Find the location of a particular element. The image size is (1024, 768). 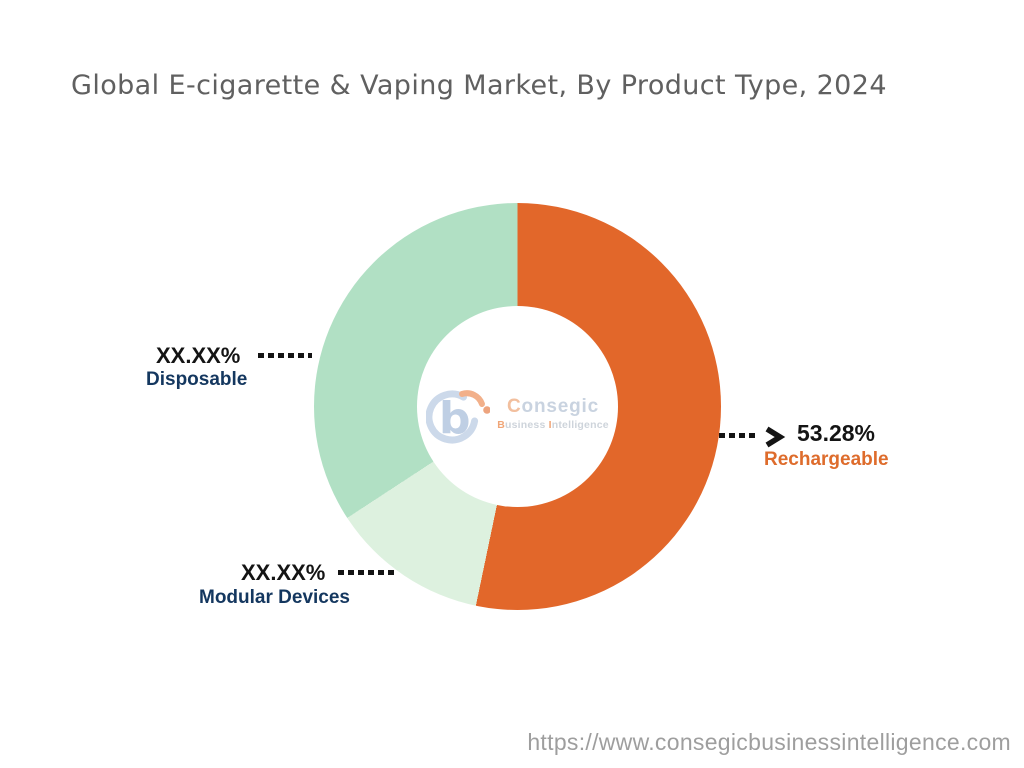

logo-name-rest: onsegic is located at coordinates (560, 406).